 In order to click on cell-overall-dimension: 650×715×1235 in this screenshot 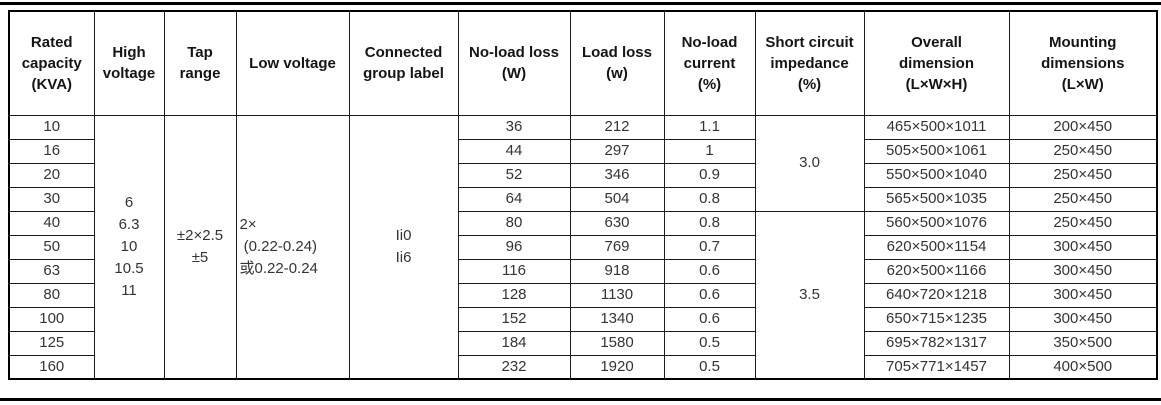, I will do `click(936, 319)`.